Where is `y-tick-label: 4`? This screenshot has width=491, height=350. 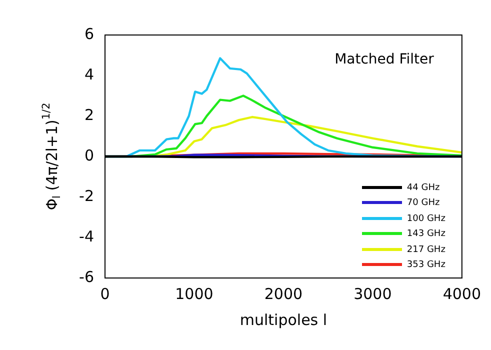
y-tick-label: 4 is located at coordinates (89, 74).